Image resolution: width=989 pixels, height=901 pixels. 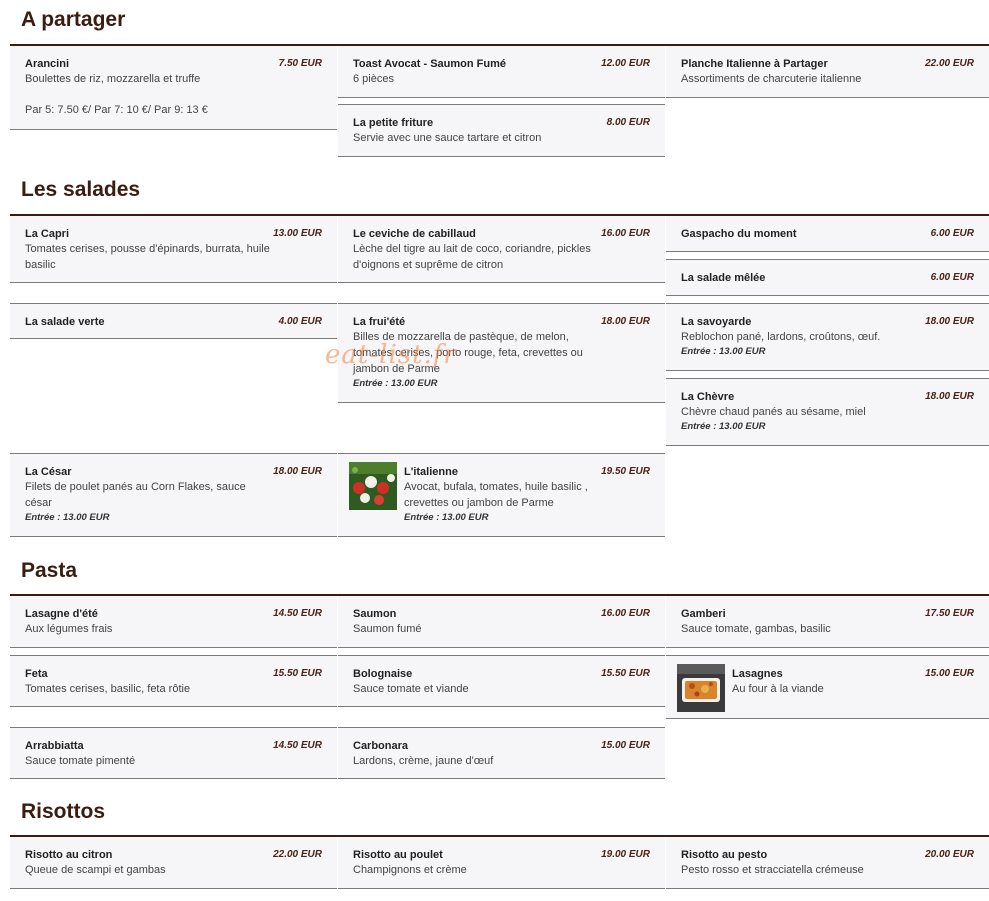 What do you see at coordinates (949, 613) in the screenshot?
I see `item-price: 17.50 EUR` at bounding box center [949, 613].